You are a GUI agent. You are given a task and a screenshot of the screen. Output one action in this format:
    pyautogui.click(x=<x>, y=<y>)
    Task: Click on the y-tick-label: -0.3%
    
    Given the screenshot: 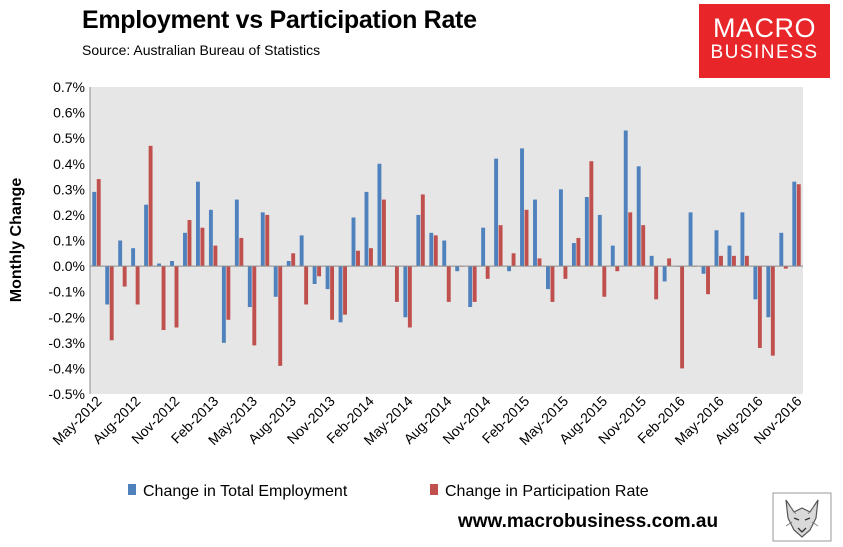 What is the action you would take?
    pyautogui.click(x=66, y=343)
    